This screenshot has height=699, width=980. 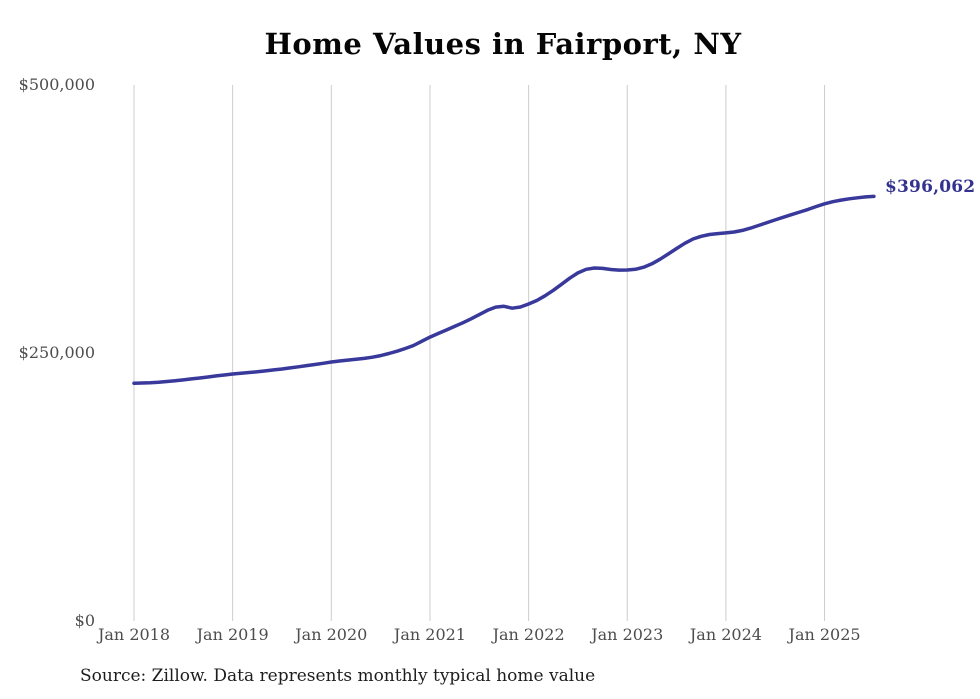 What do you see at coordinates (503, 44) in the screenshot?
I see `chart-title: Home Values in Fairport, NY` at bounding box center [503, 44].